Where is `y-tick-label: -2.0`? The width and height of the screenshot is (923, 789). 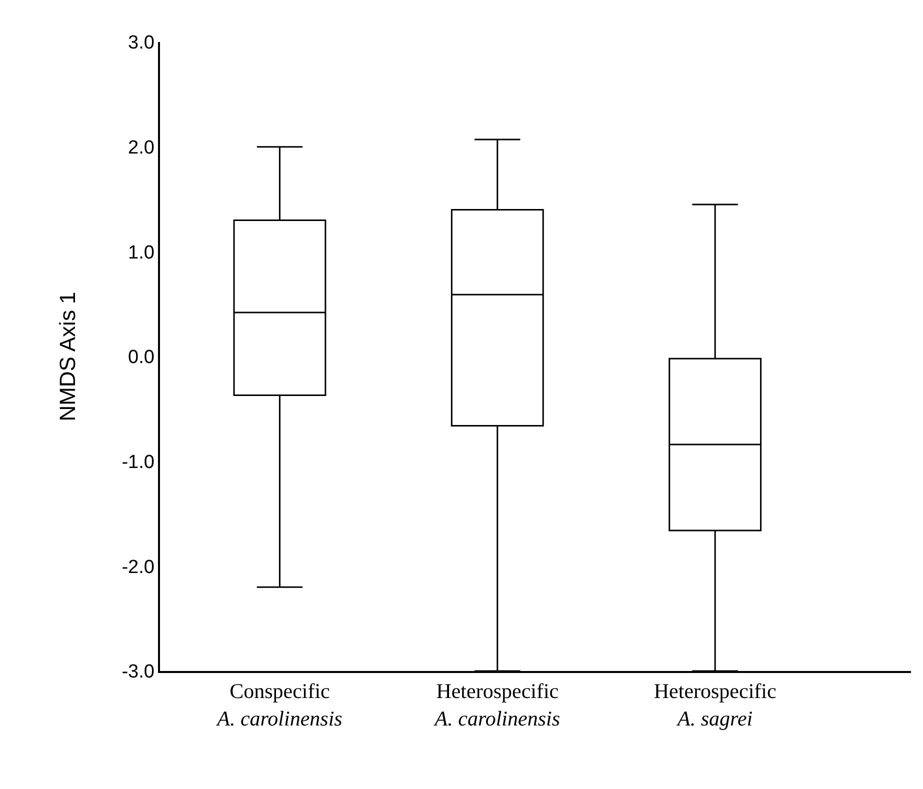
y-tick-label: -2.0 is located at coordinates (138, 567).